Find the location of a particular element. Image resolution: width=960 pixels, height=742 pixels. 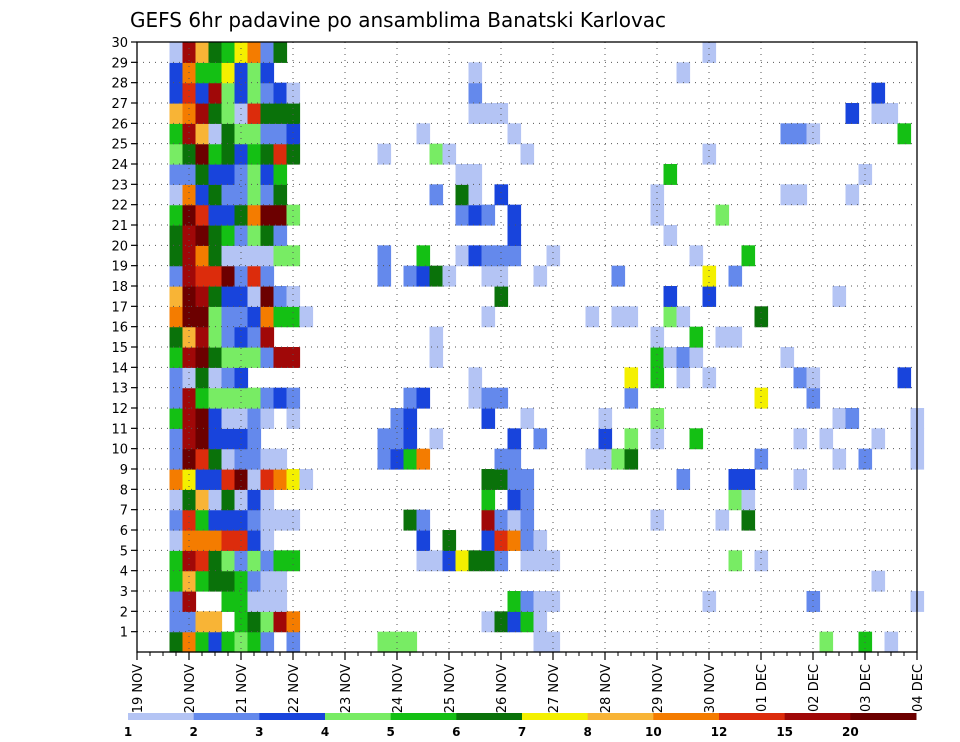

y-tick-label: 11 is located at coordinates (119, 429).